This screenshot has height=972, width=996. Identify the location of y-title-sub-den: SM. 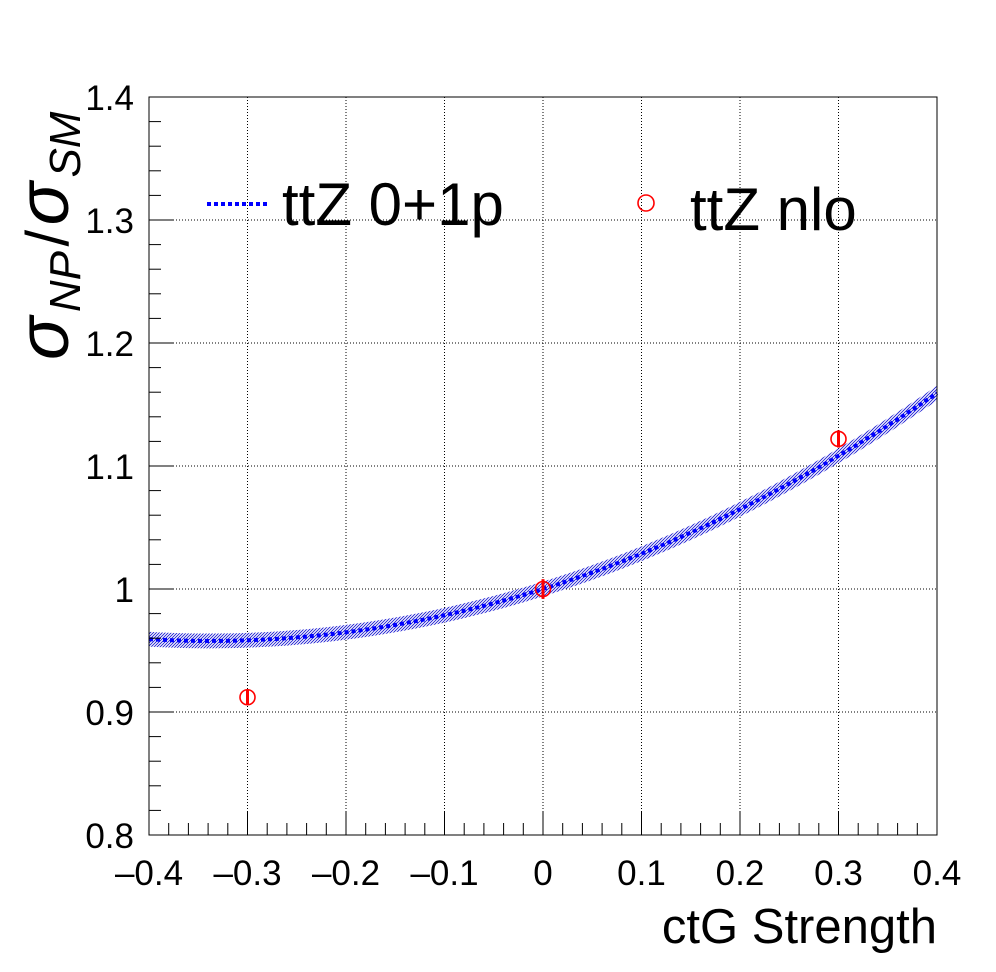
(65, 144).